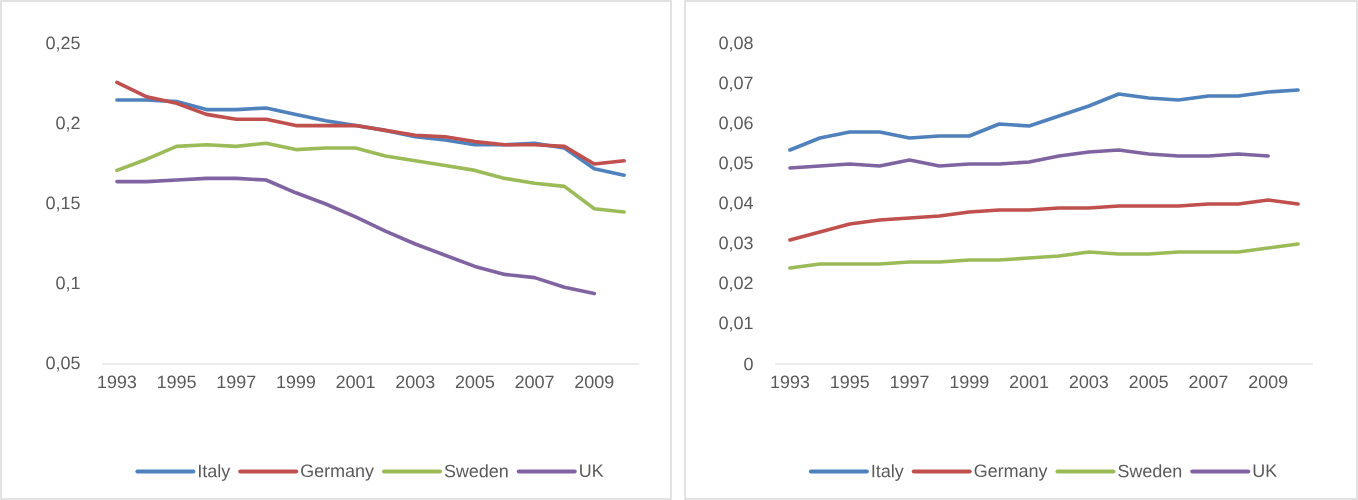 This screenshot has height=500, width=1358. Describe the element at coordinates (736, 244) in the screenshot. I see `y-tick-label: 0,03` at that location.